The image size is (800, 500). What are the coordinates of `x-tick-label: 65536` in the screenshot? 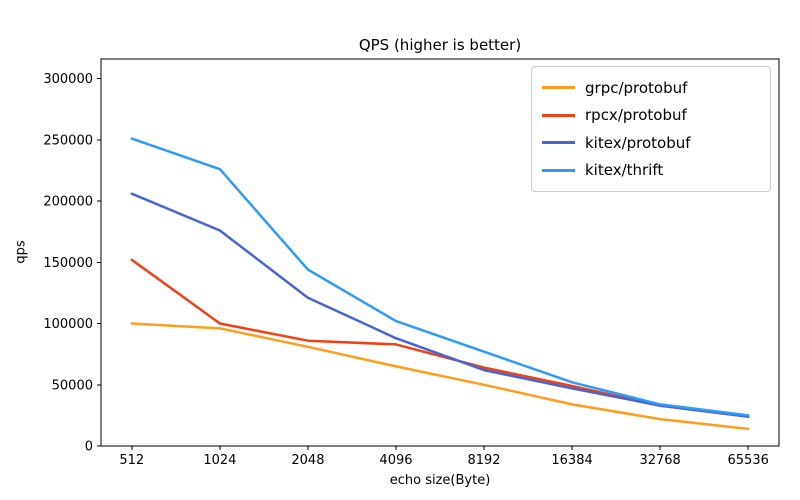 It's located at (748, 460).